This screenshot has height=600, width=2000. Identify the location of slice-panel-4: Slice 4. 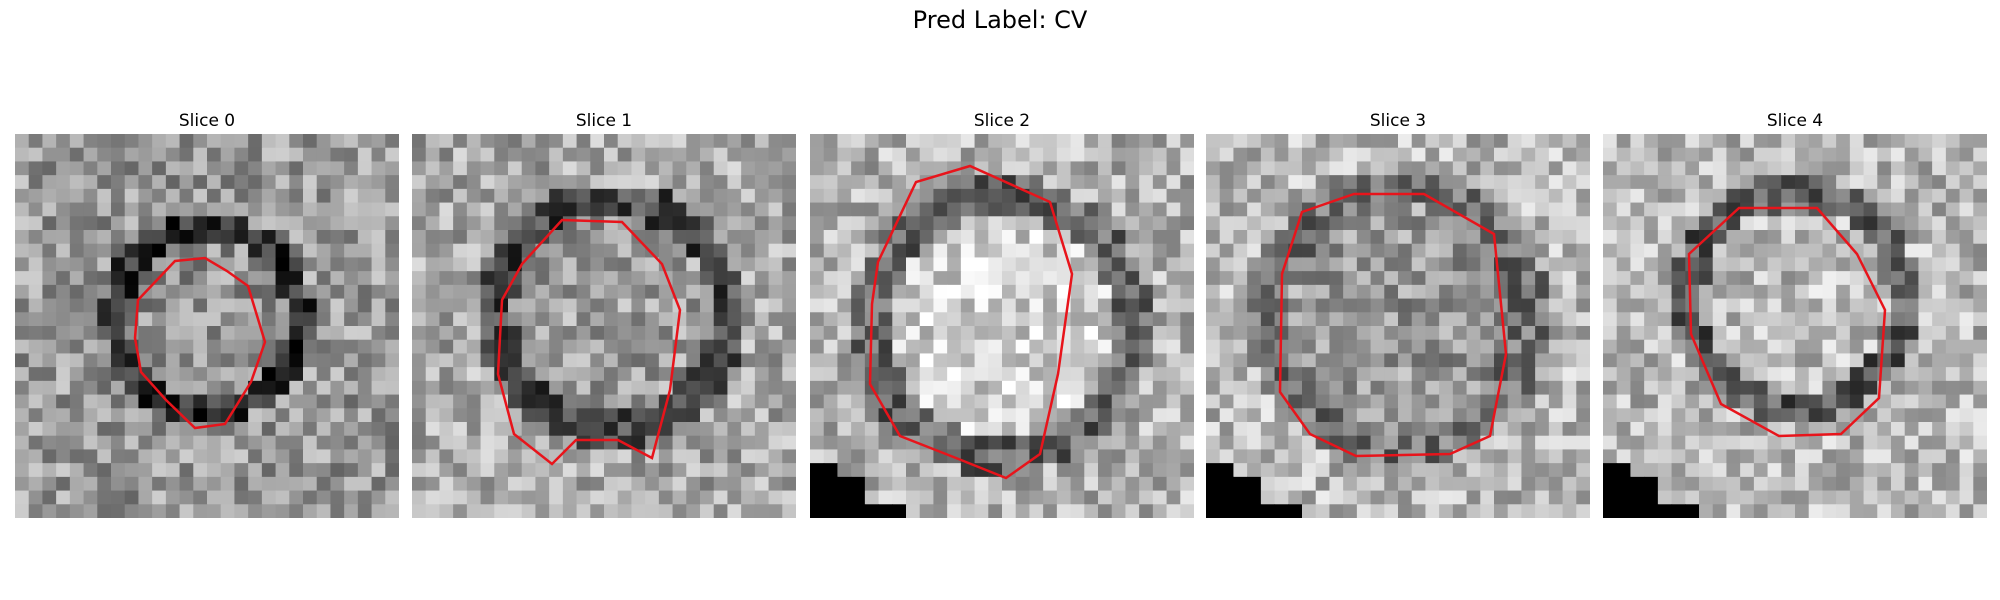
(1795, 313).